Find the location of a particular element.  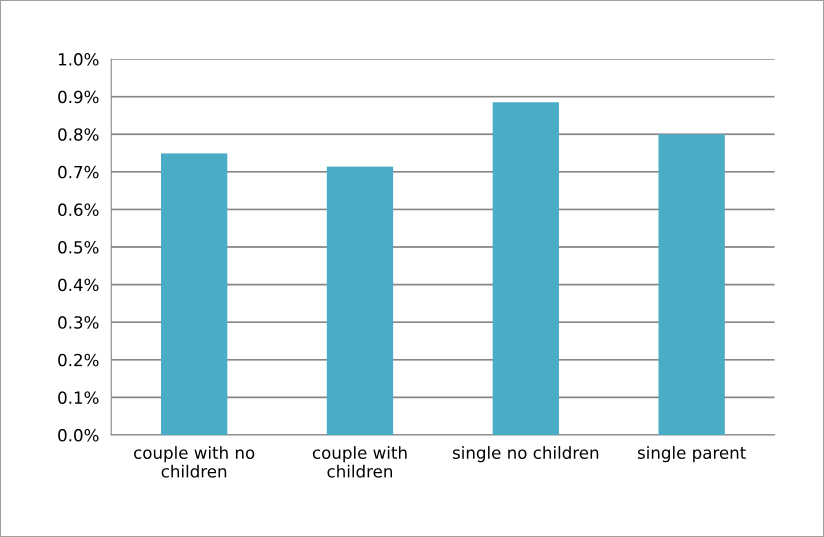

x-tick-label: single no children is located at coordinates (525, 454).